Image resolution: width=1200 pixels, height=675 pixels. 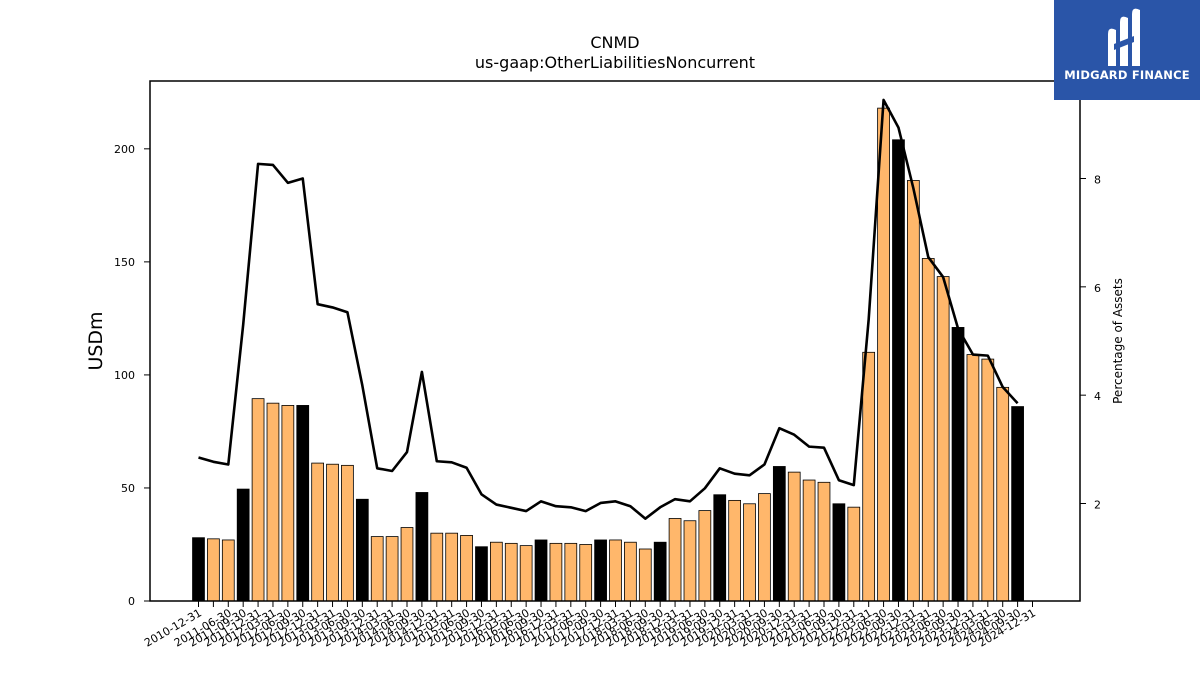 What do you see at coordinates (1097, 180) in the screenshot?
I see `y2-tick-label: 8` at bounding box center [1097, 180].